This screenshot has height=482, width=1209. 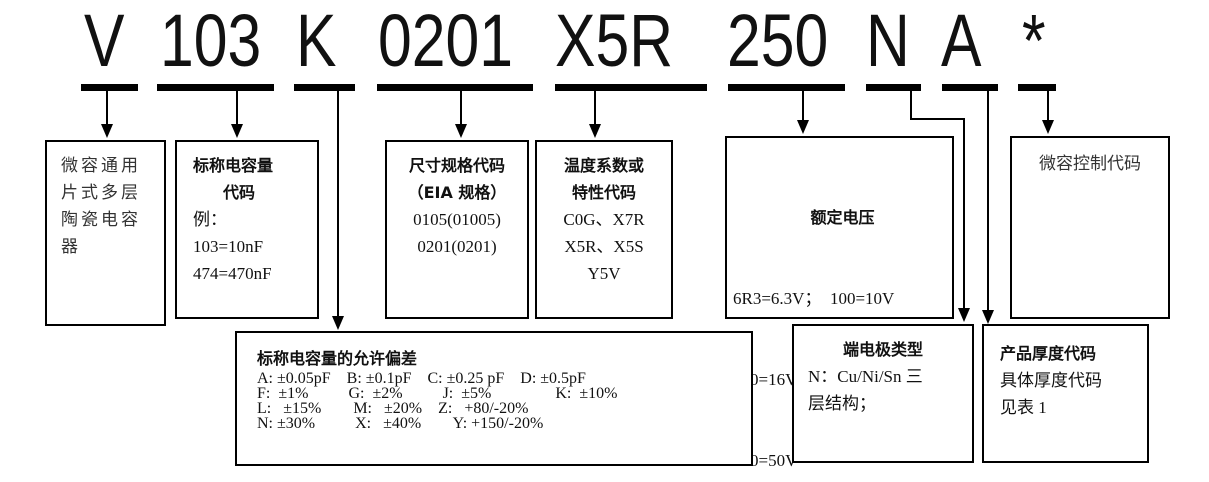 What do you see at coordinates (883, 393) in the screenshot?
I see `terminal-type-box: 端电极类型 N：Cu/Ni/Sn 三 层结构；` at bounding box center [883, 393].